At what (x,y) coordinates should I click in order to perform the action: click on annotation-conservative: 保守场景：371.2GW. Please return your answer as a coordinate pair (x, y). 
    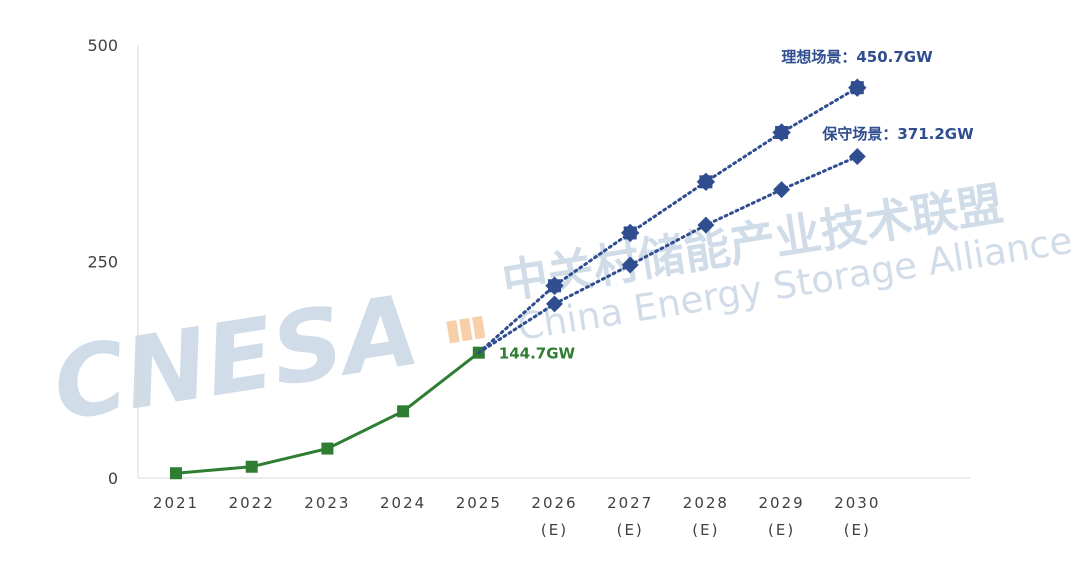
    Looking at the image, I should click on (897, 134).